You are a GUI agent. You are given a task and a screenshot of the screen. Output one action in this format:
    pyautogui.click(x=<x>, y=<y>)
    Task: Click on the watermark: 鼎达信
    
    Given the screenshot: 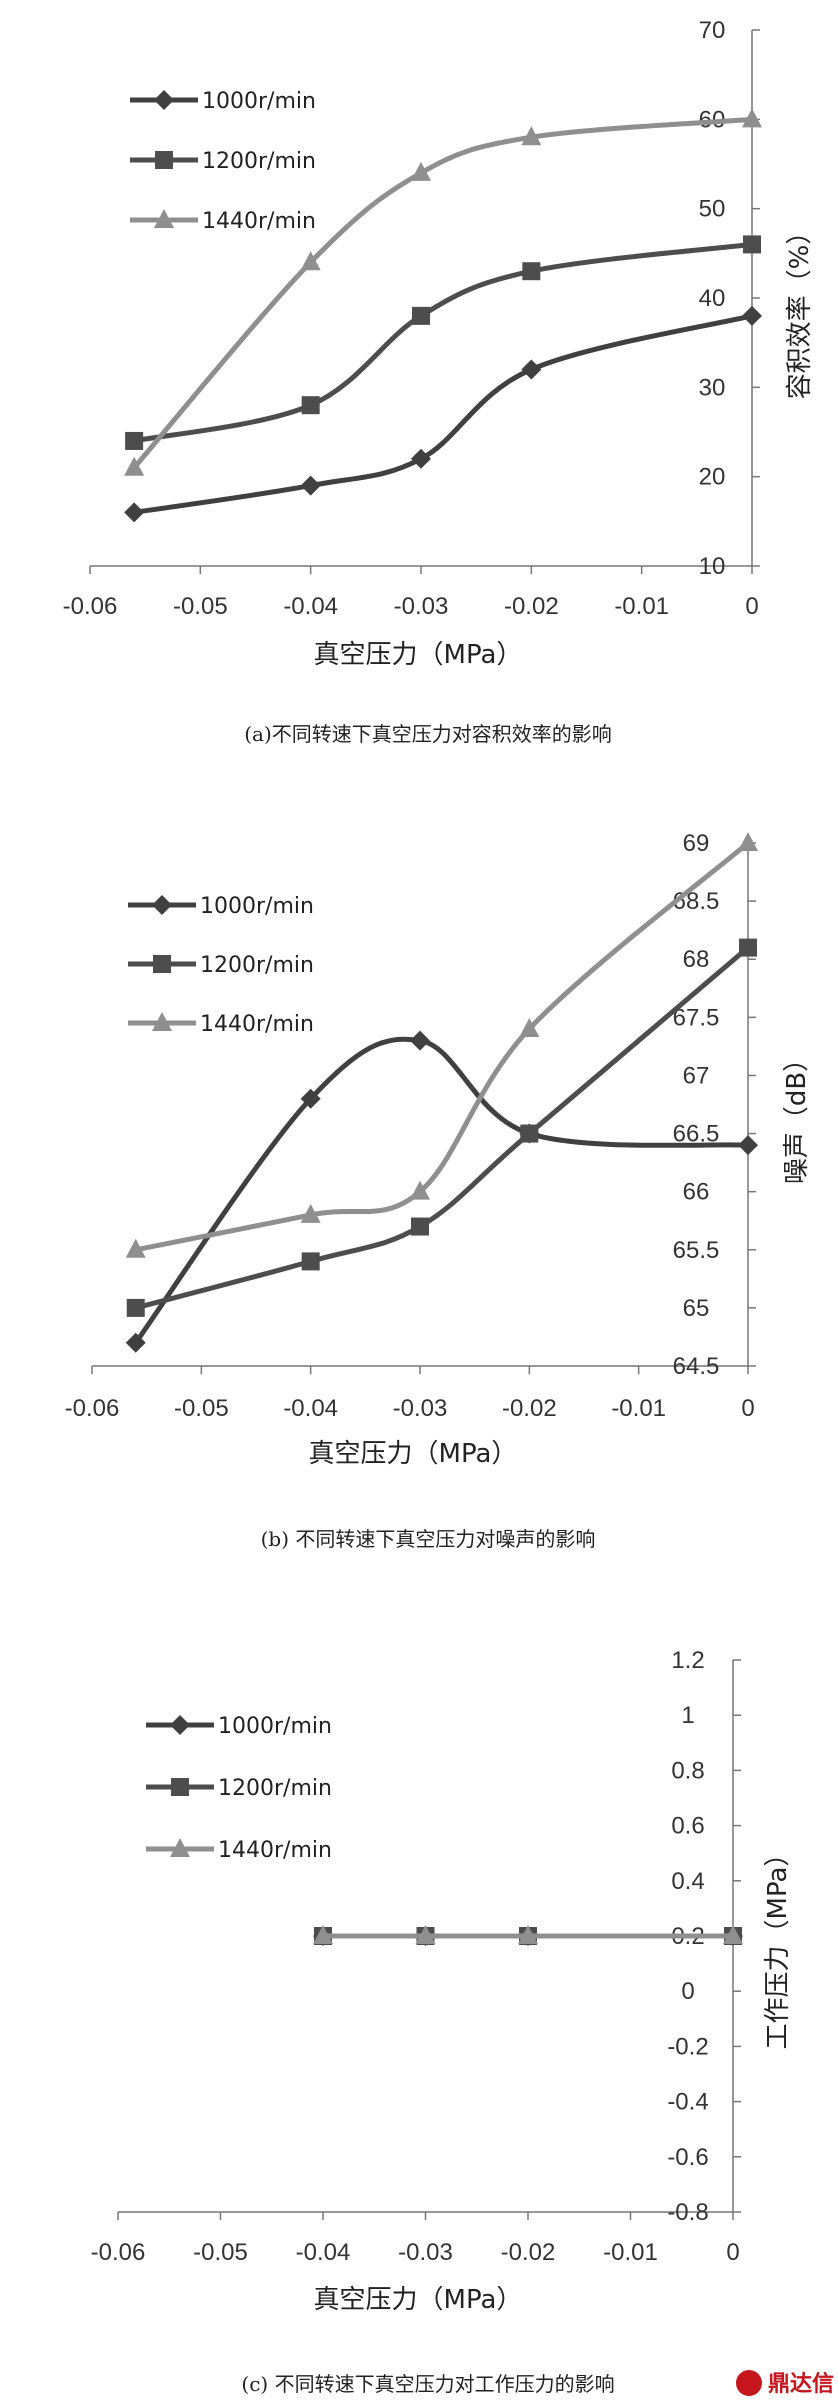 What is the action you would take?
    pyautogui.click(x=785, y=2383)
    